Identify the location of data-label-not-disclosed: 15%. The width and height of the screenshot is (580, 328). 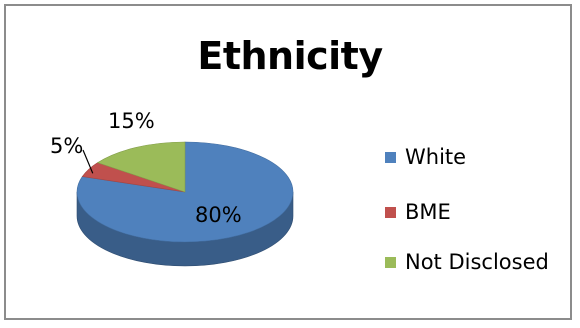
(131, 121).